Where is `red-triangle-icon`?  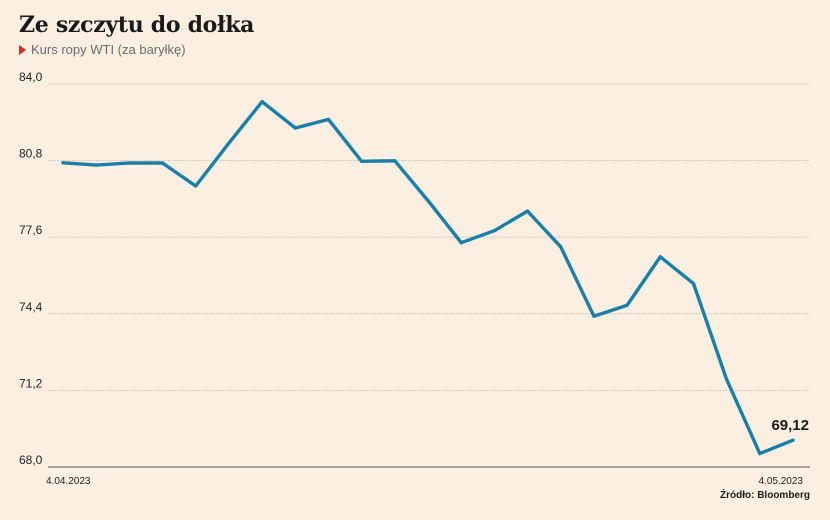
red-triangle-icon is located at coordinates (22, 49).